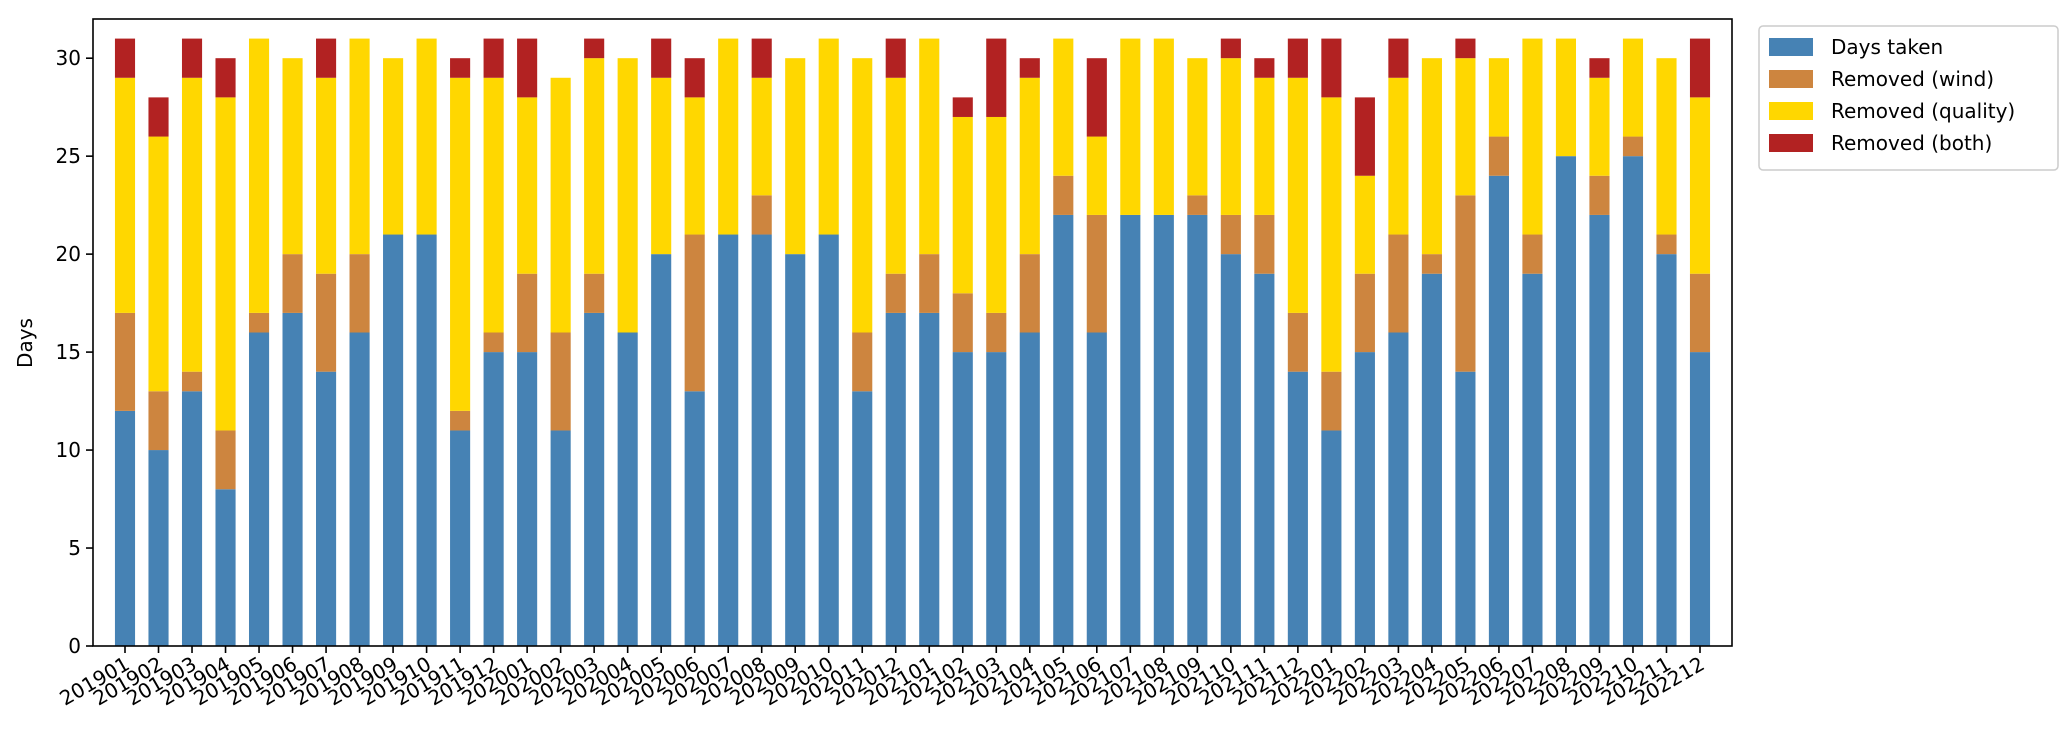  Describe the element at coordinates (68, 450) in the screenshot. I see `y-tick-label: 10` at that location.